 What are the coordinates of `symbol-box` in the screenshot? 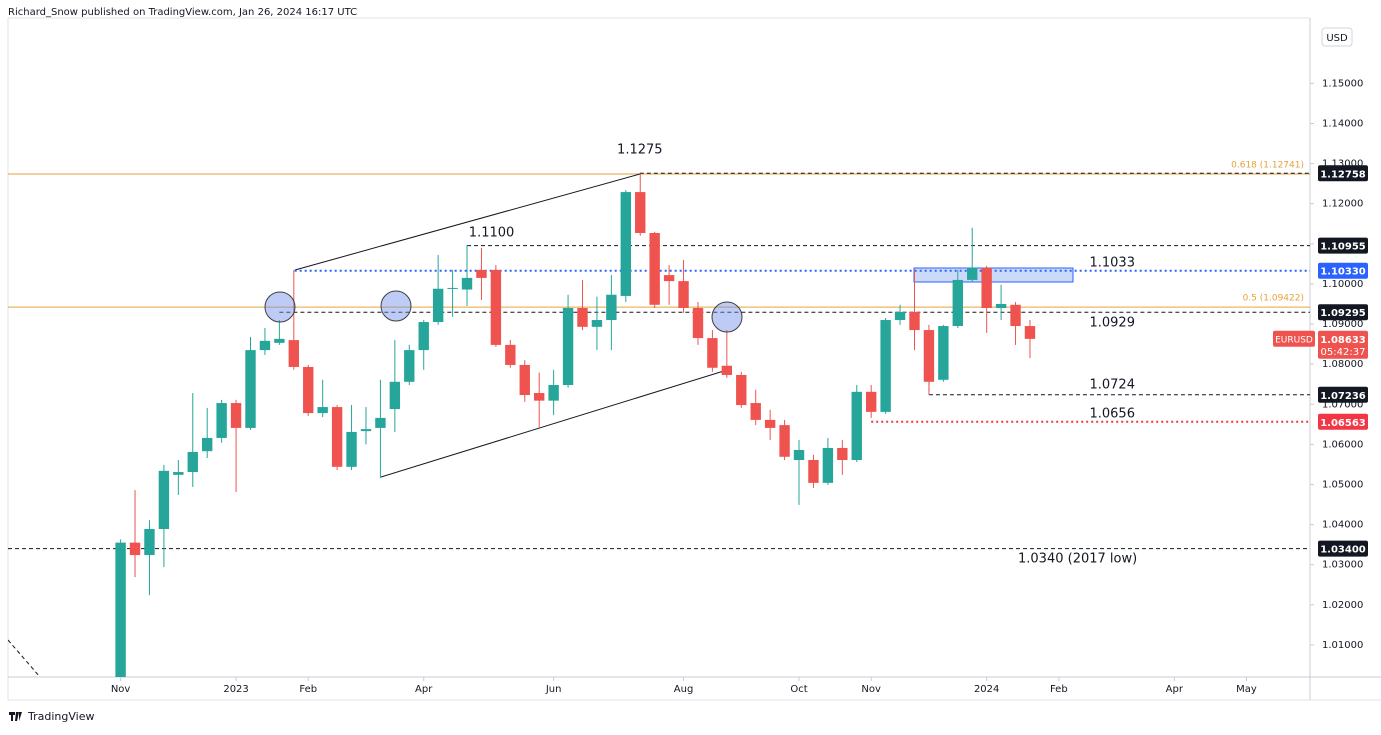 It's located at (1294, 338).